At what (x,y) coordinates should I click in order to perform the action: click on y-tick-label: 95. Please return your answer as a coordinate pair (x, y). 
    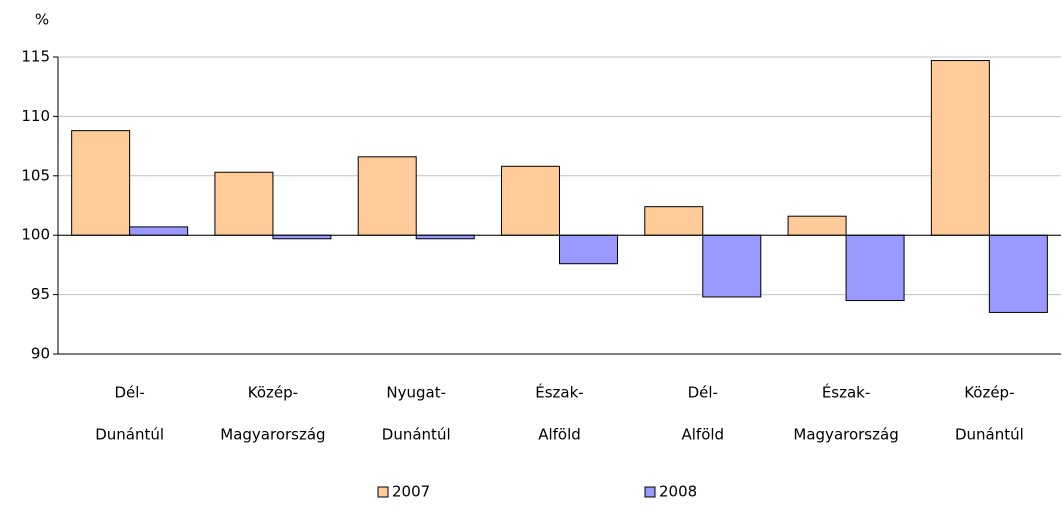
    Looking at the image, I should click on (40, 294).